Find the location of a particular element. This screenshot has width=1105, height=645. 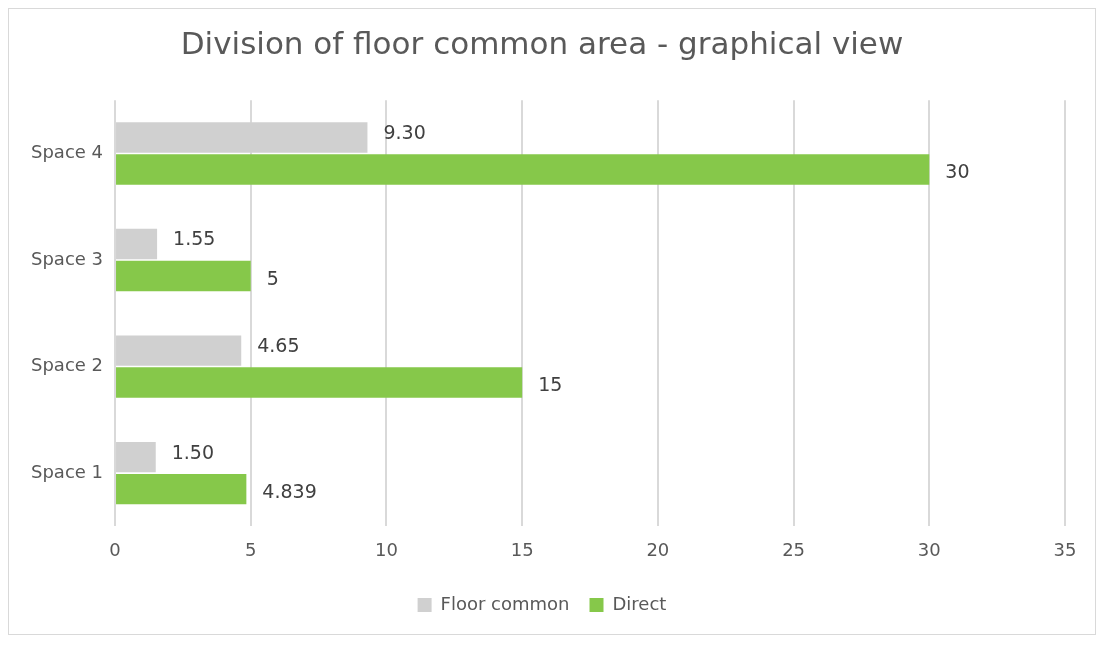

chart-title: Division of floor common area - graphical view is located at coordinates (542, 42).